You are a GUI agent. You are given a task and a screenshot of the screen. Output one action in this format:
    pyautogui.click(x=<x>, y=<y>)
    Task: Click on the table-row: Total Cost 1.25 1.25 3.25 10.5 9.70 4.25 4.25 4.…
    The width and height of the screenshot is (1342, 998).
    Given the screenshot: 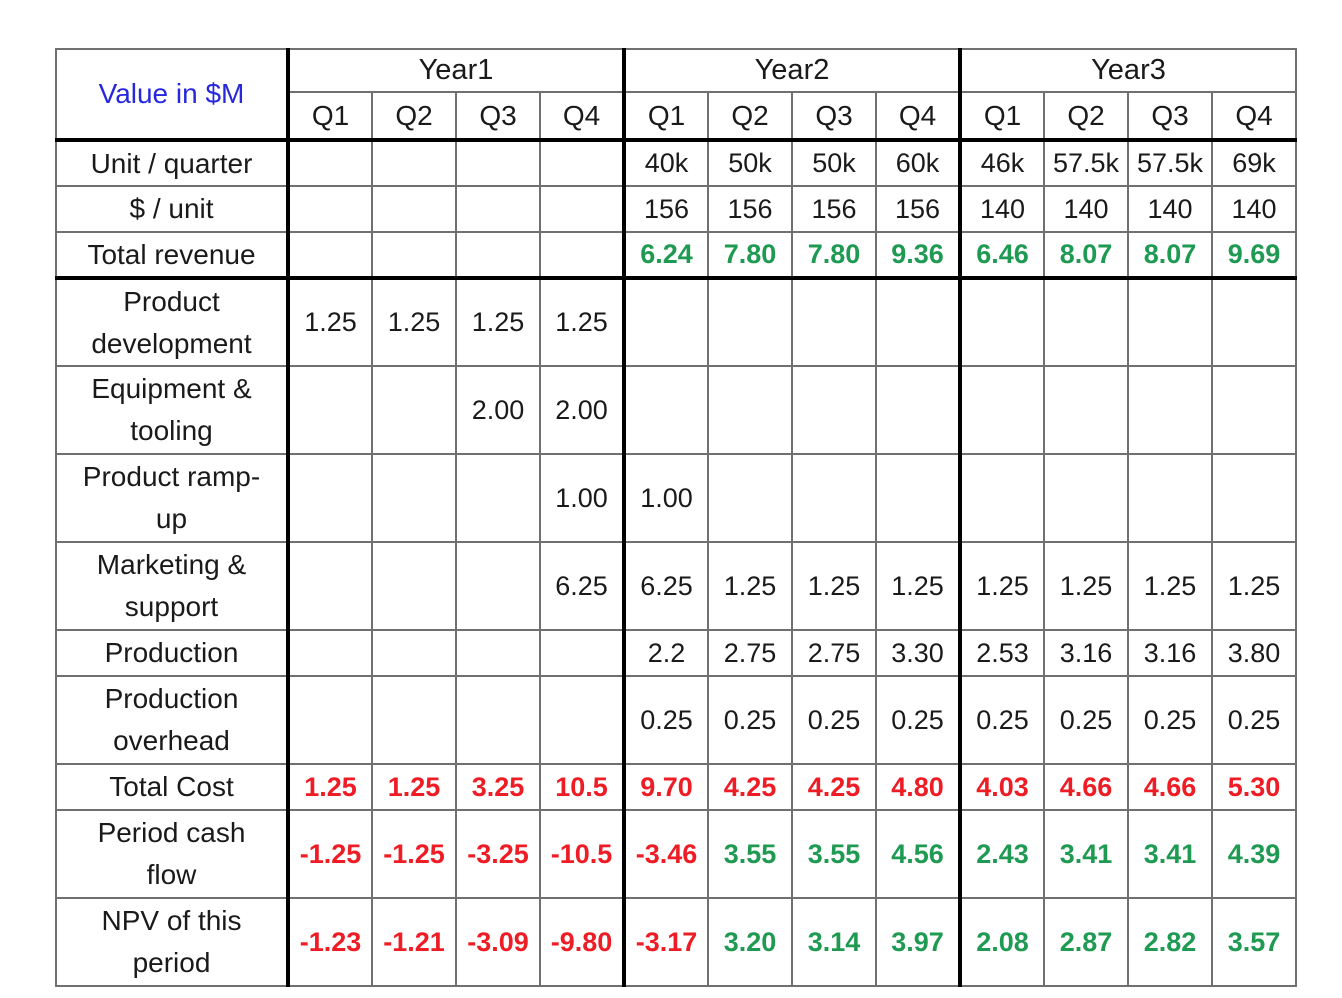 What is the action you would take?
    pyautogui.click(x=676, y=787)
    